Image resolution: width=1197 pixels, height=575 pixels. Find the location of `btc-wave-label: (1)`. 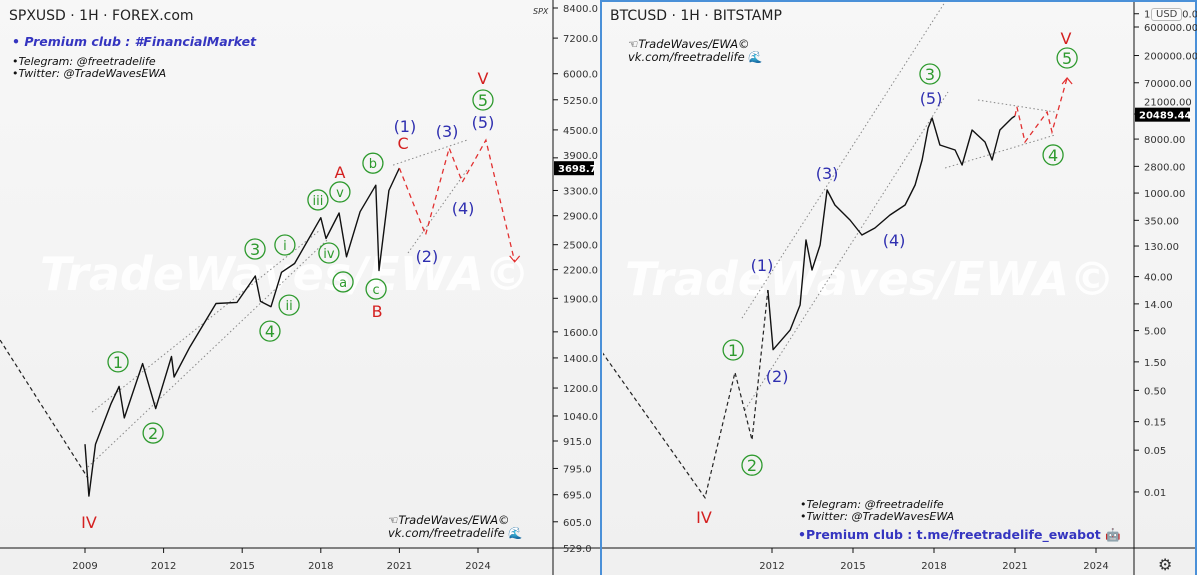

btc-wave-label: (1) is located at coordinates (762, 265).